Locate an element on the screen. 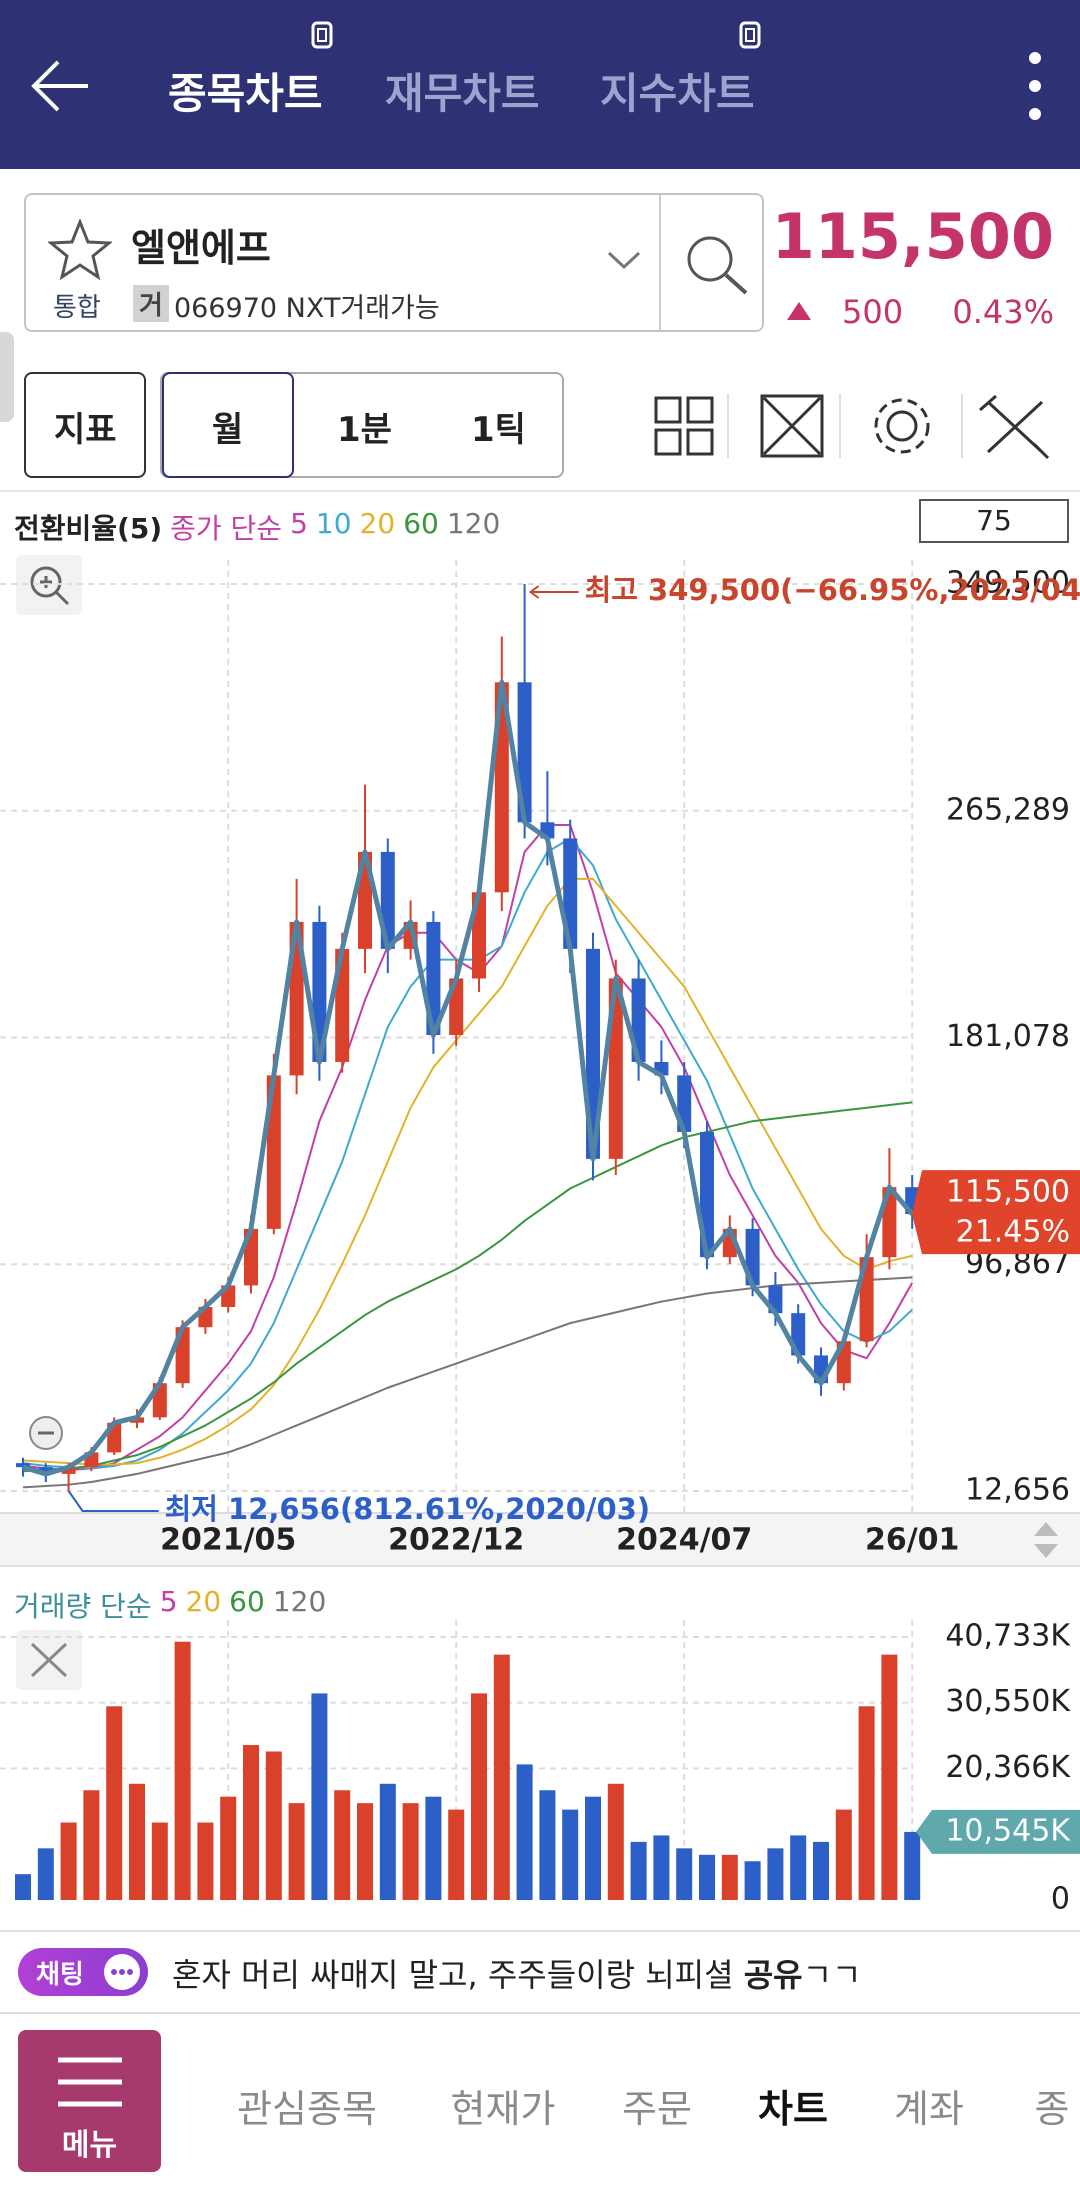 The image size is (1080, 2193). zoom-out-button is located at coordinates (46, 1433).